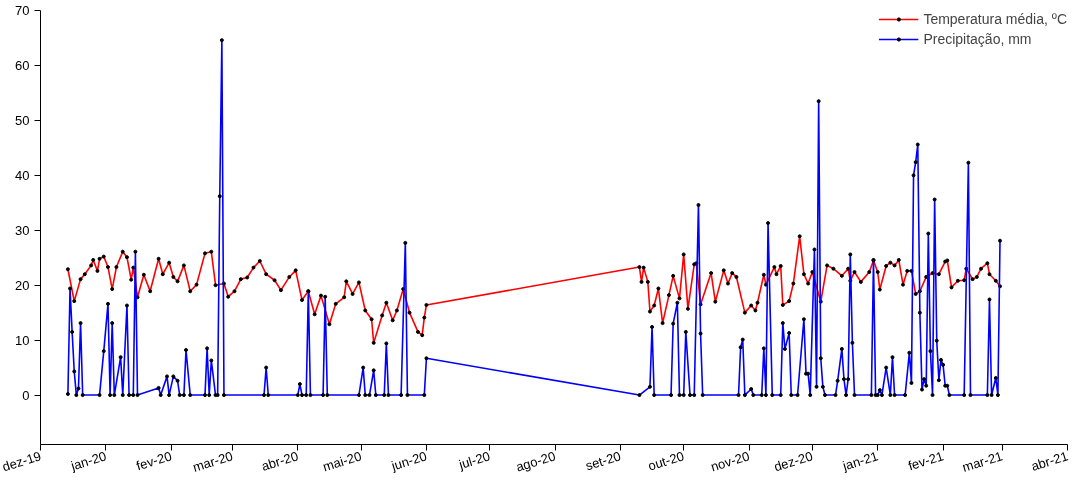 The image size is (1077, 484). I want to click on x-tick-label: jul-20, so click(474, 460).